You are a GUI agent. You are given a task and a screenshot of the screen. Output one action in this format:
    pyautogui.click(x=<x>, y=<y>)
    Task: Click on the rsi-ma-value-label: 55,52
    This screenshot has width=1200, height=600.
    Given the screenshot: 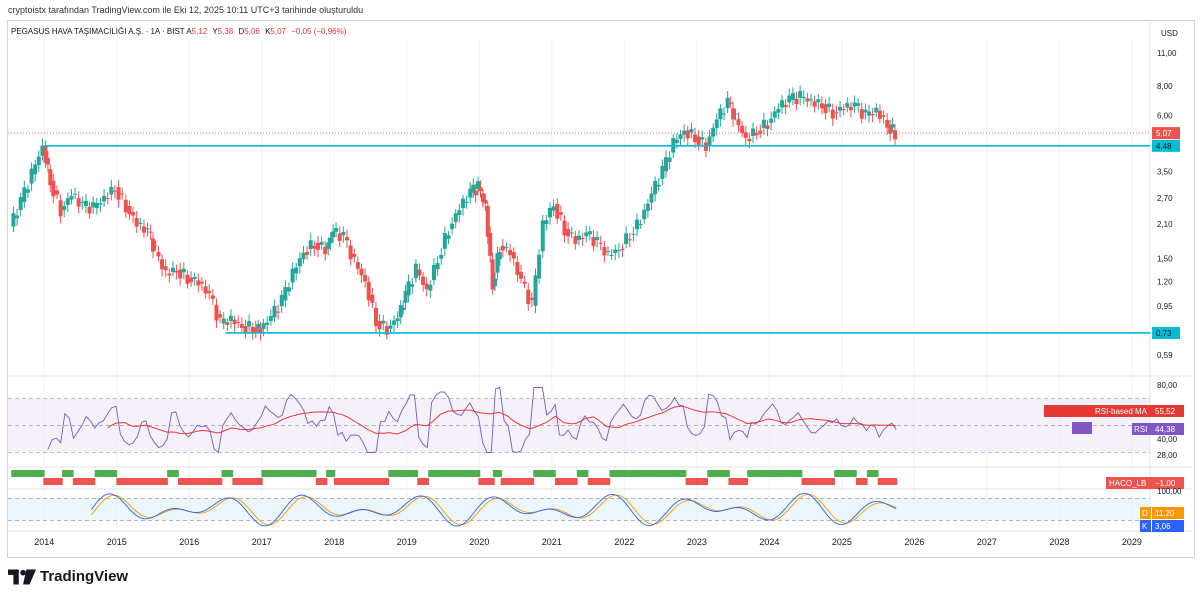 What is the action you would take?
    pyautogui.click(x=1165, y=411)
    